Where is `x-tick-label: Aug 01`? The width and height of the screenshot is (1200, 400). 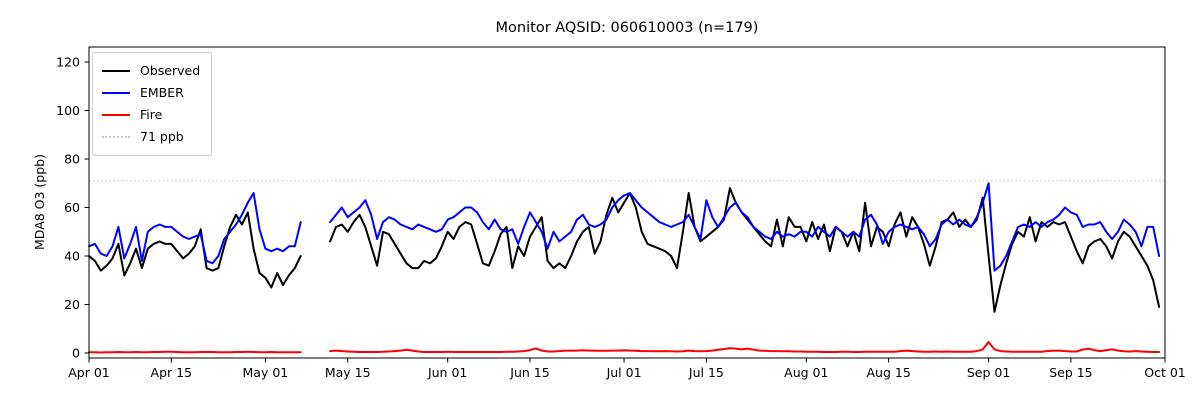 x-tick-label: Aug 01 is located at coordinates (806, 372).